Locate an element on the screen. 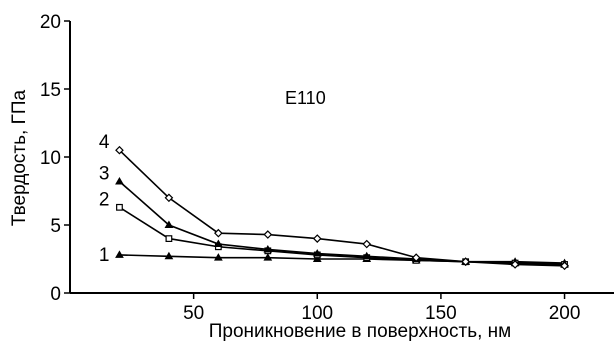 The width and height of the screenshot is (614, 342). series-label-4: 4 is located at coordinates (104, 142).